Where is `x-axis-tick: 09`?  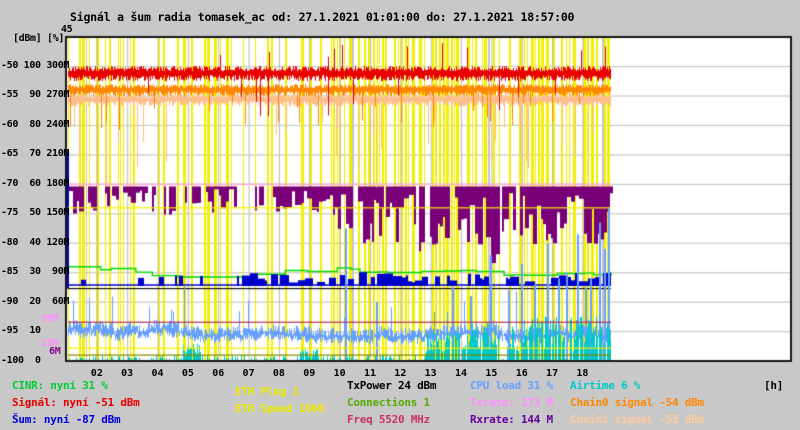
x-axis-tick: 09 is located at coordinates (309, 373).